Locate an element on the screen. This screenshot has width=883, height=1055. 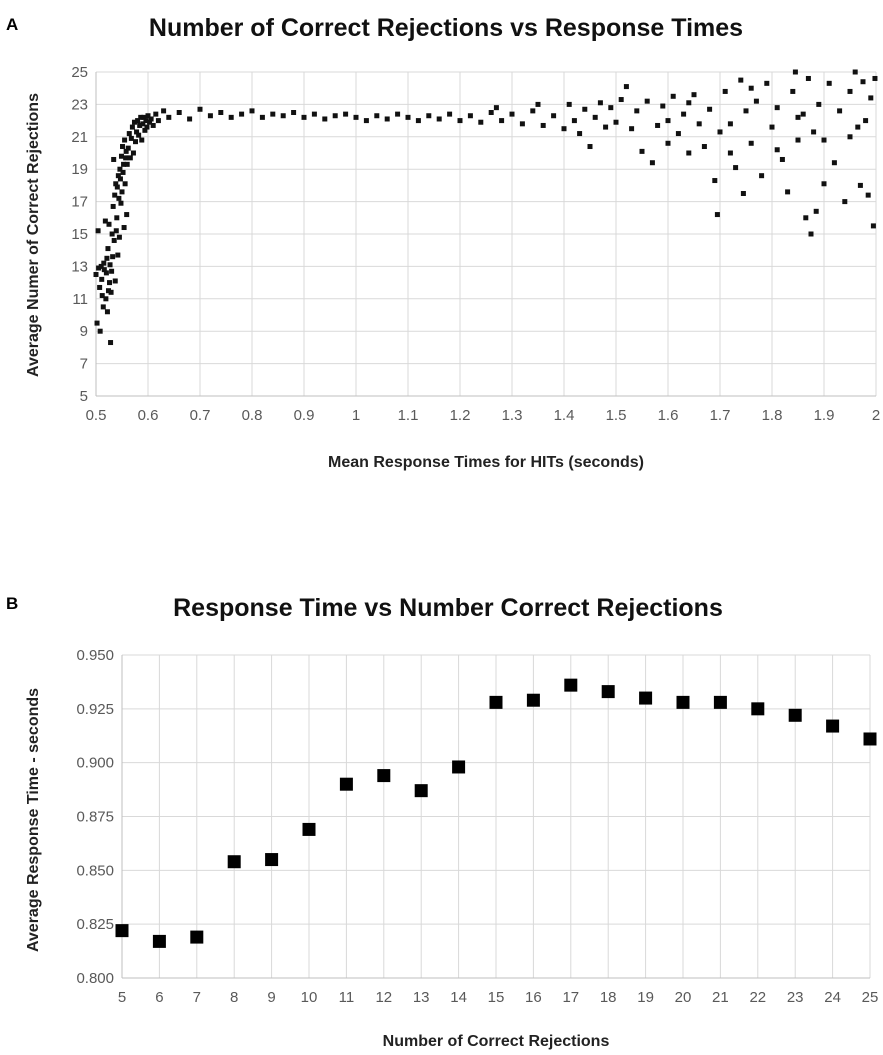
panel-label-a: A is located at coordinates (12, 24).